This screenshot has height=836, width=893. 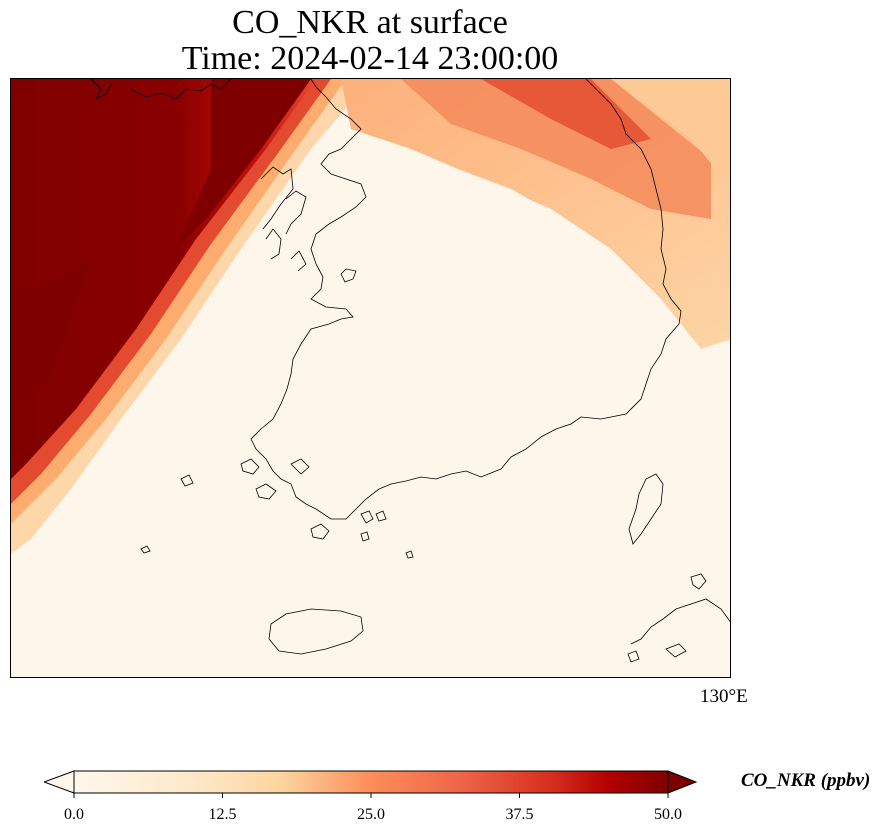 What do you see at coordinates (59, 782) in the screenshot?
I see `colorbar-extend-min` at bounding box center [59, 782].